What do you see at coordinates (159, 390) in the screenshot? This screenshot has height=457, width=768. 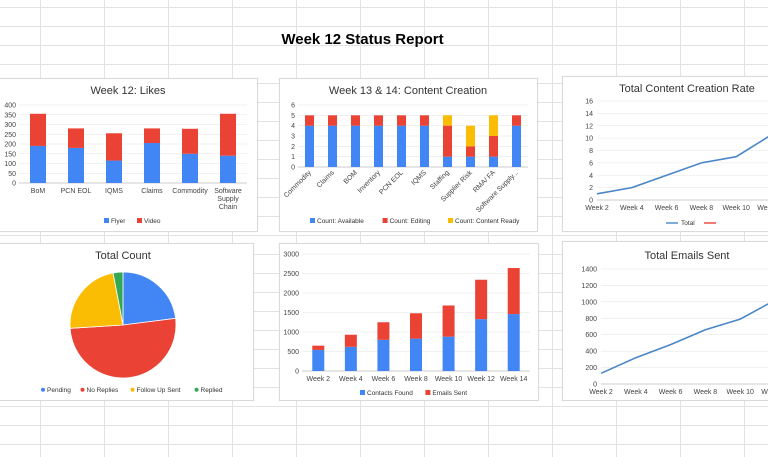 I see `legend-label: Follow Up Sent` at bounding box center [159, 390].